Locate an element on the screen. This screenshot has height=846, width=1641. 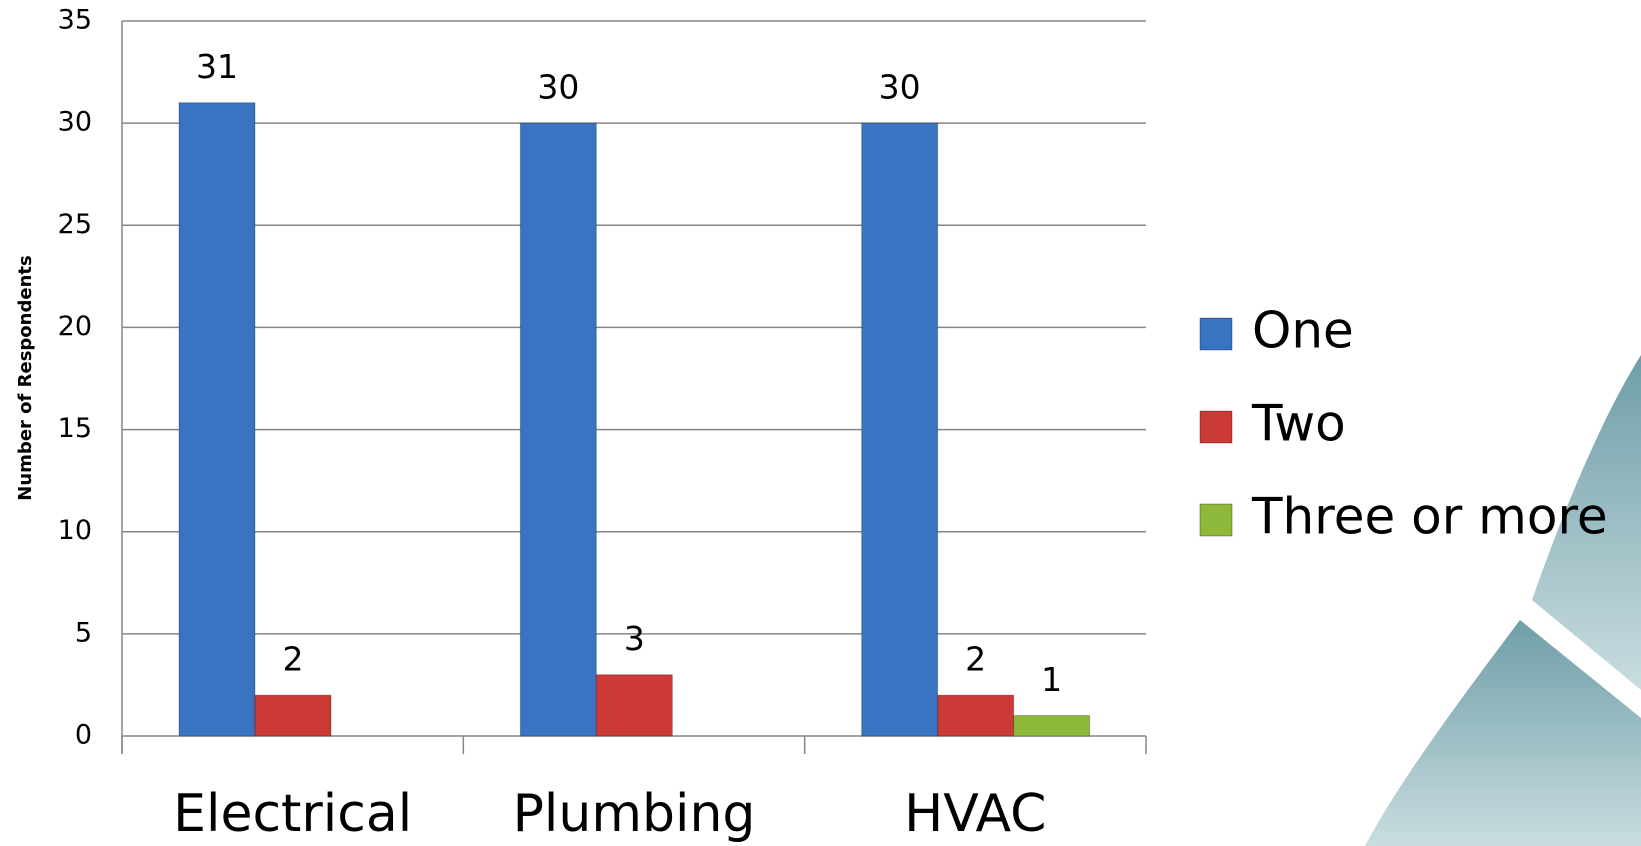
x-tick-label: Electrical is located at coordinates (292, 814).